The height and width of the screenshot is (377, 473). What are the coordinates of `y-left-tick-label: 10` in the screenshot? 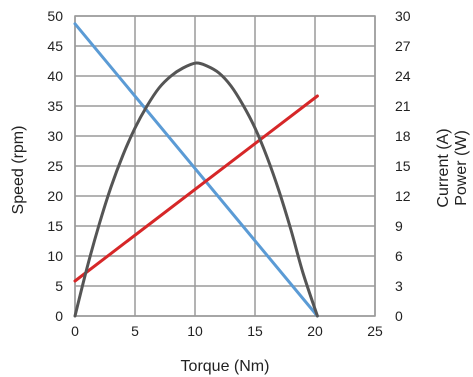 It's located at (55, 256).